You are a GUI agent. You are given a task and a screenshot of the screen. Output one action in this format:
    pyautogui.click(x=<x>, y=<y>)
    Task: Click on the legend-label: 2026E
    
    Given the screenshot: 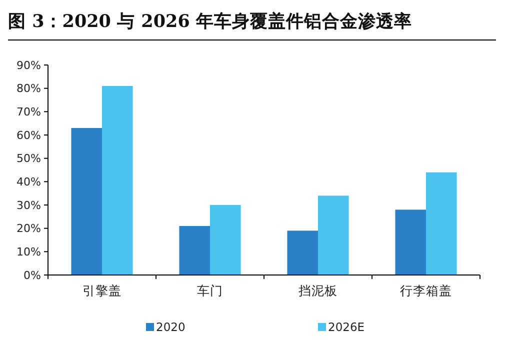 What is the action you would take?
    pyautogui.click(x=346, y=327)
    